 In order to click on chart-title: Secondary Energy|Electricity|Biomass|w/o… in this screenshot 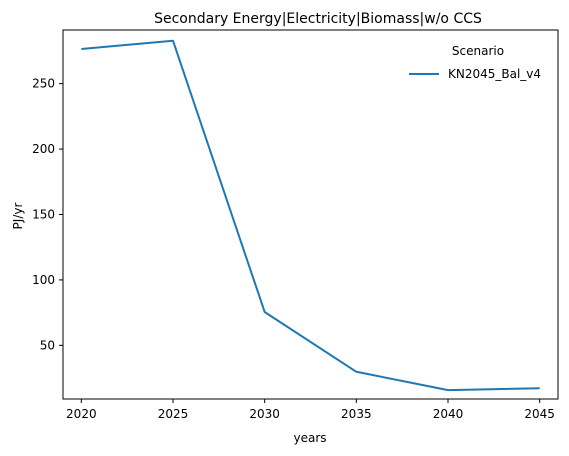, I will do `click(318, 19)`.